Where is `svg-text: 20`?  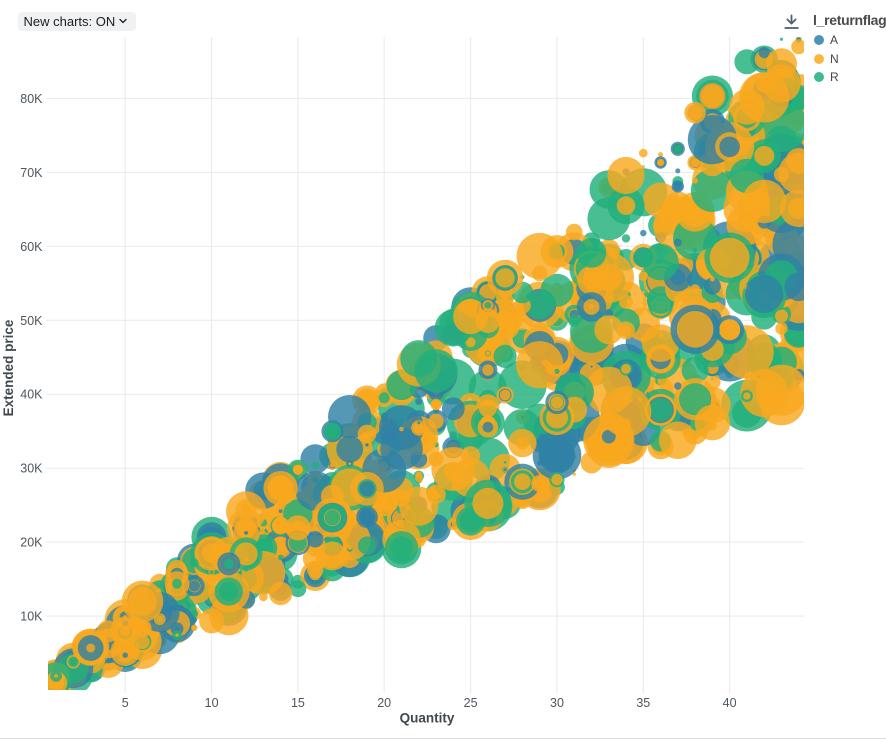 svg-text: 20 is located at coordinates (384, 703).